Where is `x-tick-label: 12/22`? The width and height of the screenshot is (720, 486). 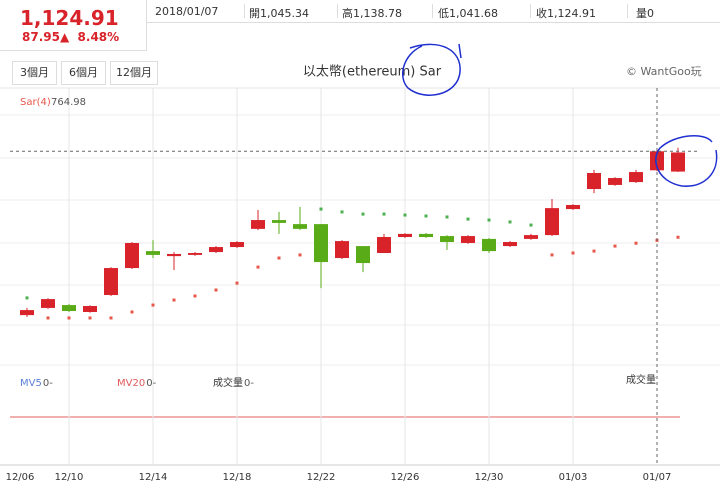
x-tick-label: 12/22 is located at coordinates (321, 477).